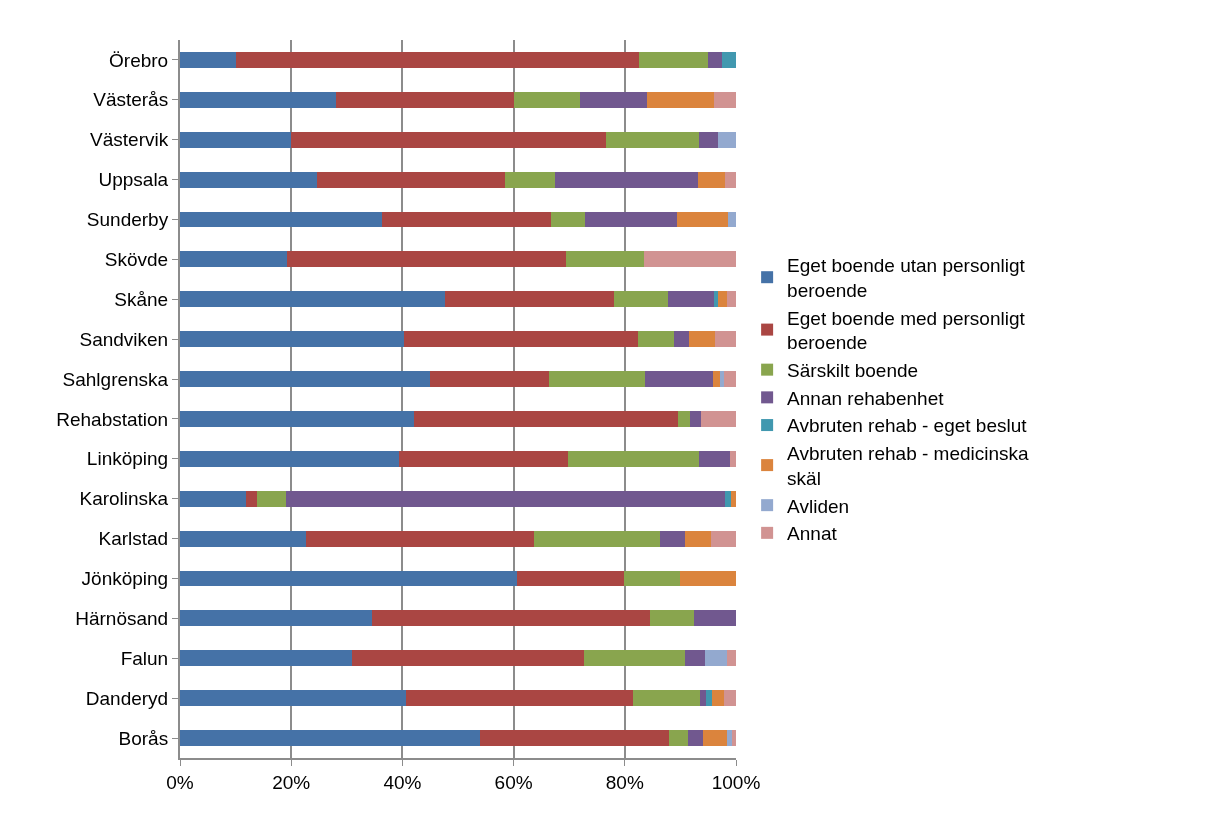 The width and height of the screenshot is (1206, 818). What do you see at coordinates (124, 499) in the screenshot?
I see `y-tick-label: Karolinska` at bounding box center [124, 499].